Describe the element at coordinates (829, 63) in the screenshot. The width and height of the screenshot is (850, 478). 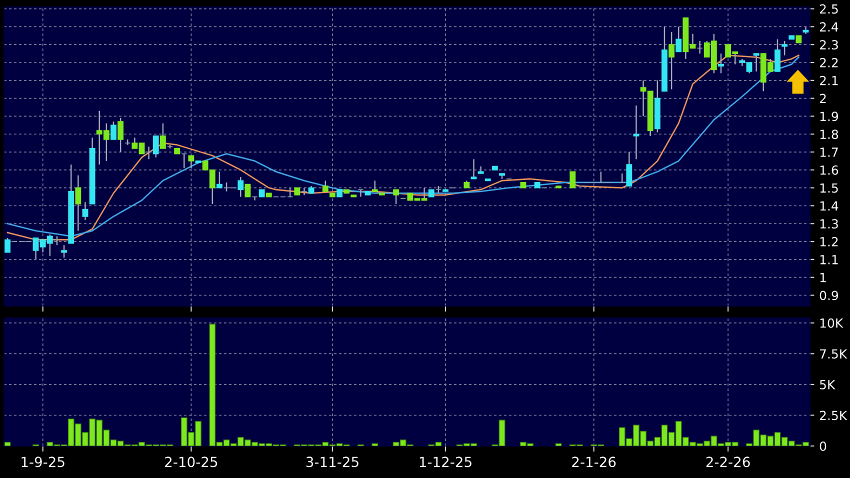
I see `y-tick-label: 2.2` at that location.